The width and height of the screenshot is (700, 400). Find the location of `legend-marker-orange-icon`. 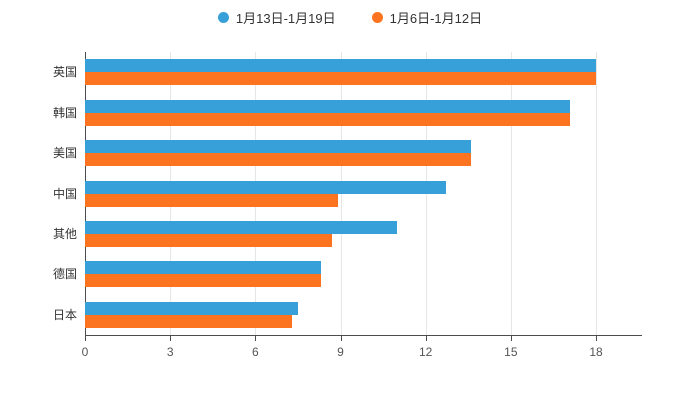

legend-marker-orange-icon is located at coordinates (377, 17).